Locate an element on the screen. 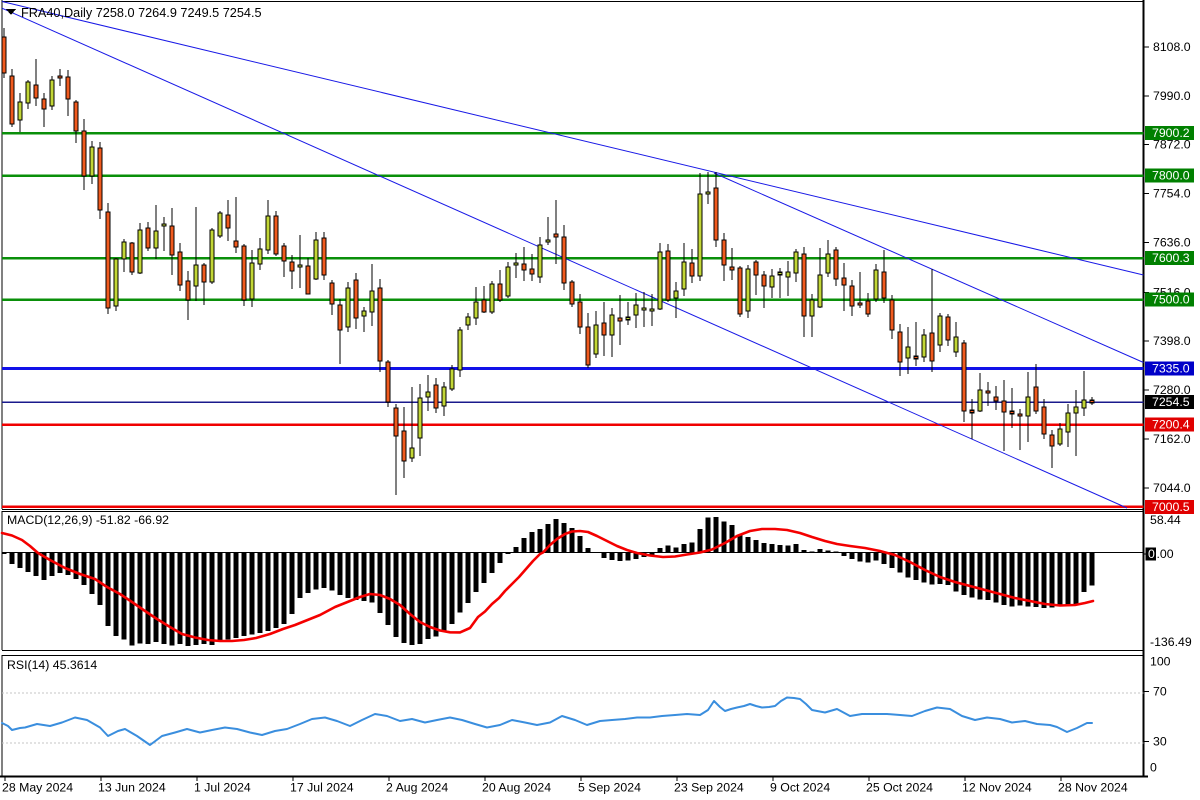 The image size is (1200, 800). svg-text: 28 Nov 2024 is located at coordinates (1093, 788).